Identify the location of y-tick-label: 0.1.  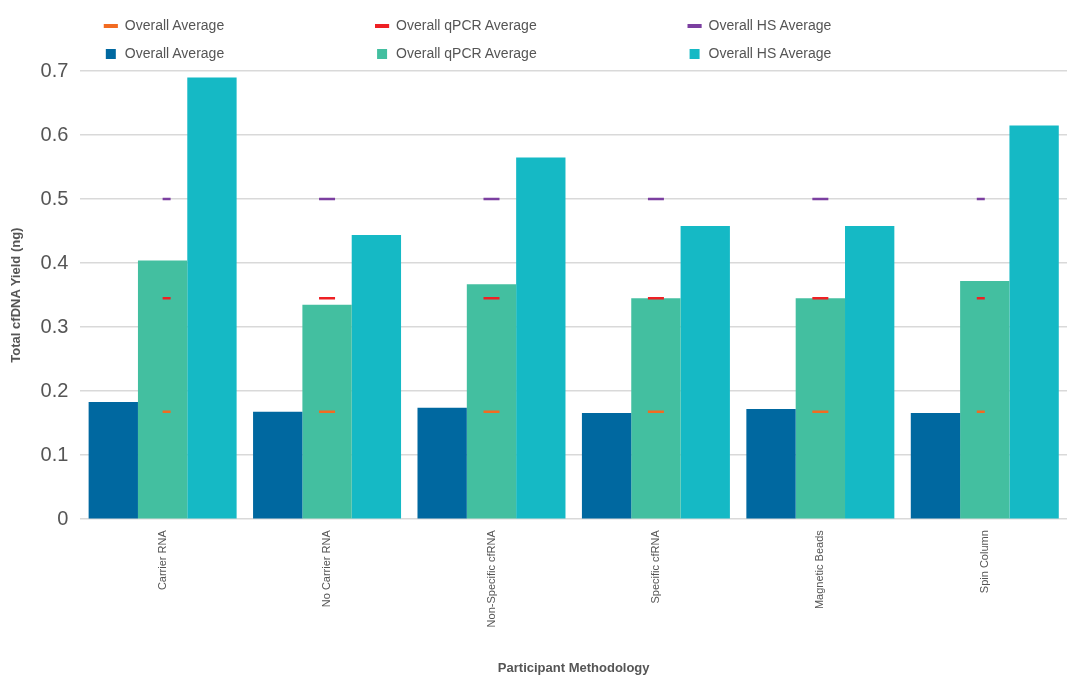
(54, 453).